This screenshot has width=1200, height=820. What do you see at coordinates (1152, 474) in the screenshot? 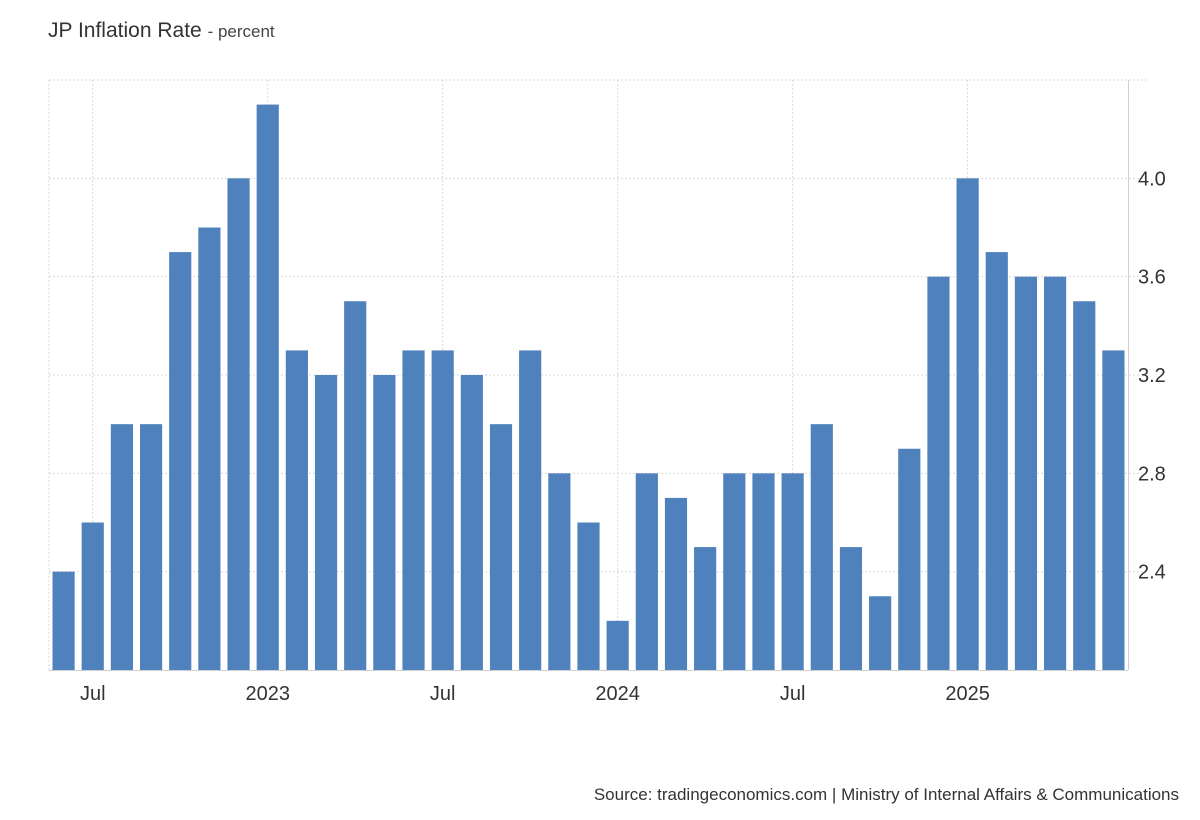
I see `y-tick-label: 2.8` at bounding box center [1152, 474].